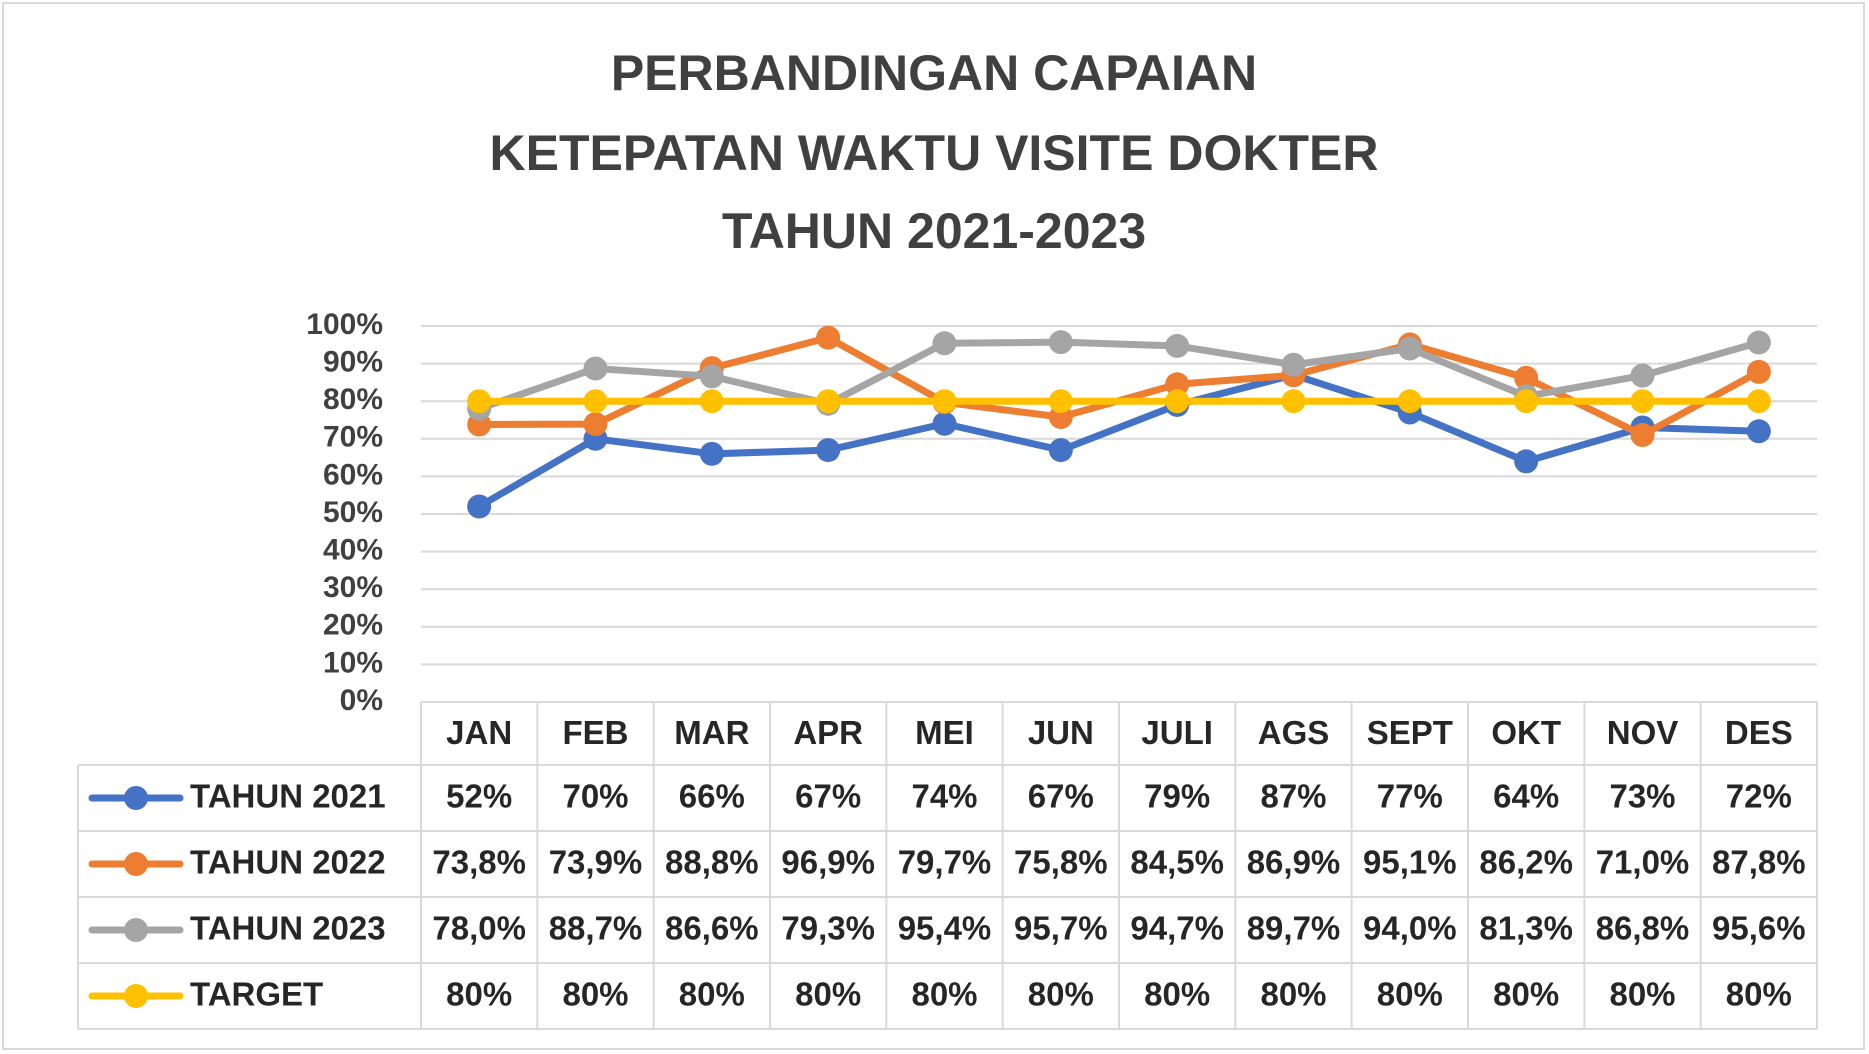 This screenshot has height=1054, width=1869. I want to click on data-cell-label: 81,3%, so click(1526, 928).